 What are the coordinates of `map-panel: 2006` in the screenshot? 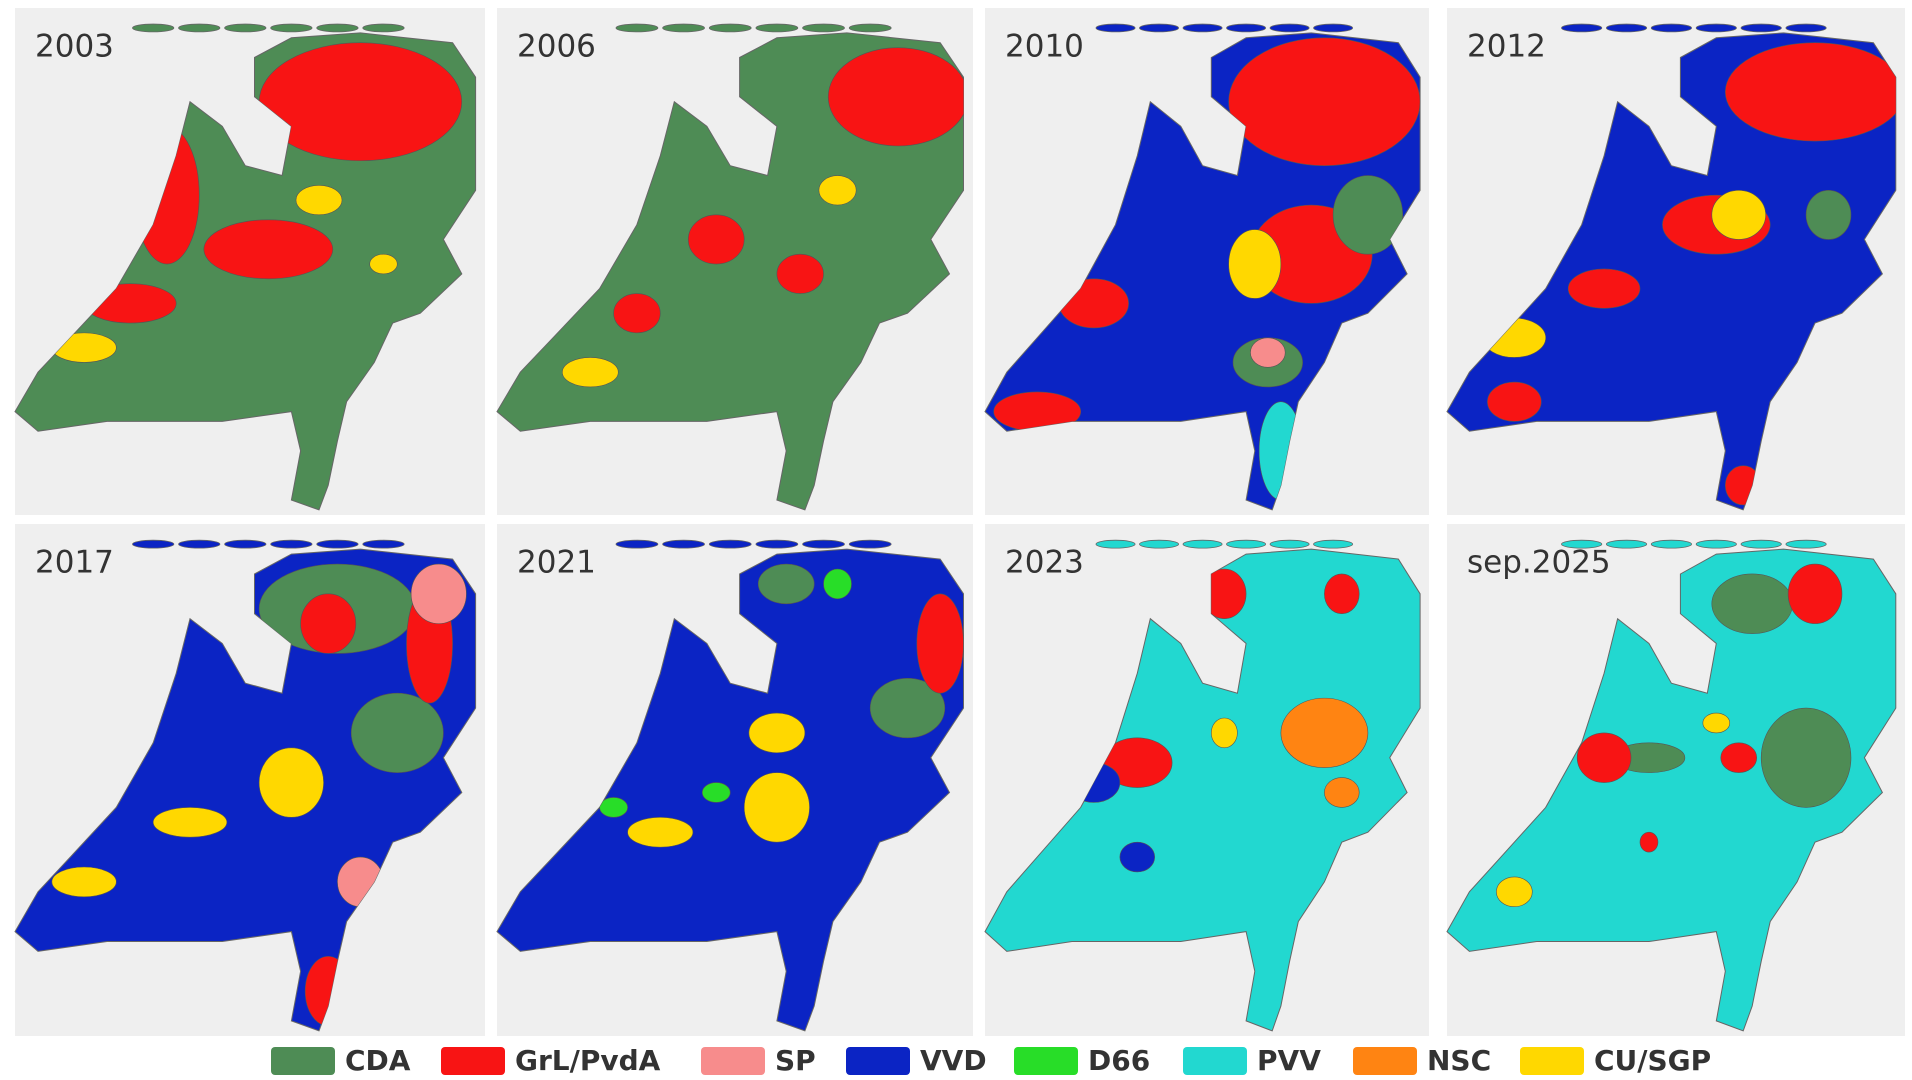 It's located at (734, 261).